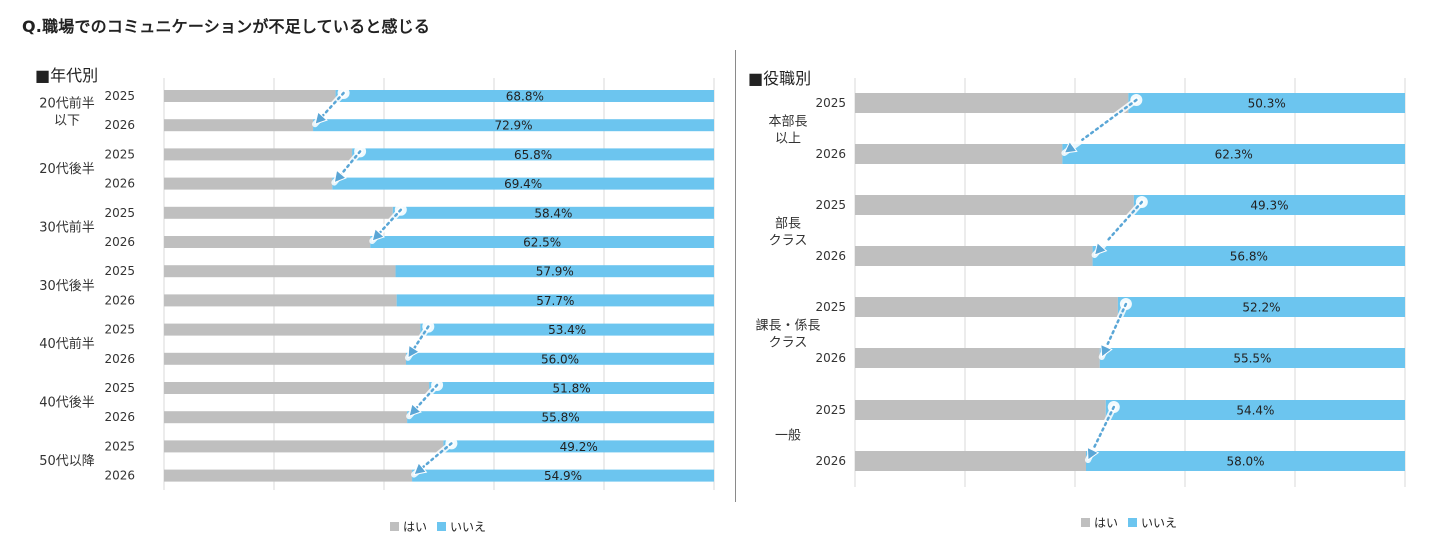 Image resolution: width=1435 pixels, height=541 pixels. I want to click on data-label: 55.5%, so click(1252, 359).